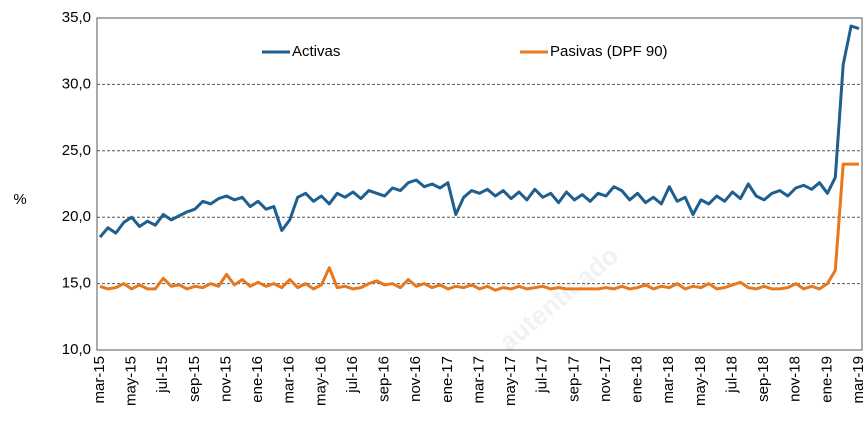  What do you see at coordinates (573, 379) in the screenshot?
I see `x-tick-label: sep-17` at bounding box center [573, 379].